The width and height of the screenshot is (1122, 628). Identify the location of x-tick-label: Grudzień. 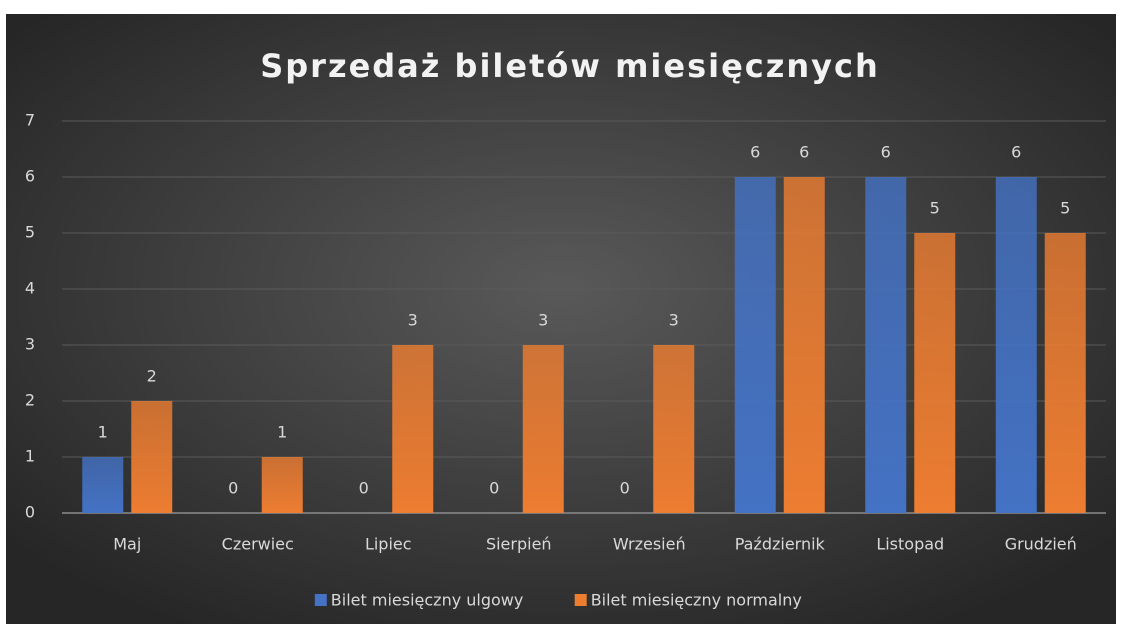
(1041, 544).